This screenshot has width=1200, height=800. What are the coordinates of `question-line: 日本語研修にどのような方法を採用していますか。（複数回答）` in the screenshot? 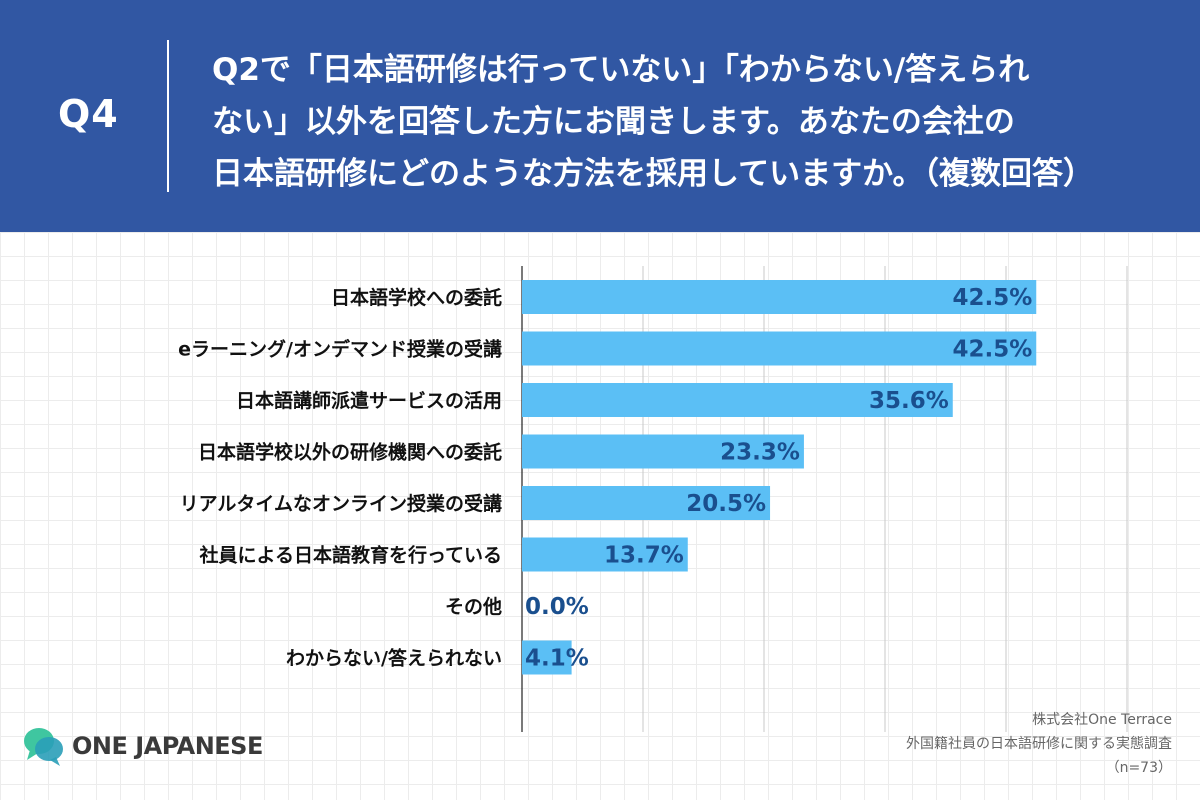 It's located at (653, 174).